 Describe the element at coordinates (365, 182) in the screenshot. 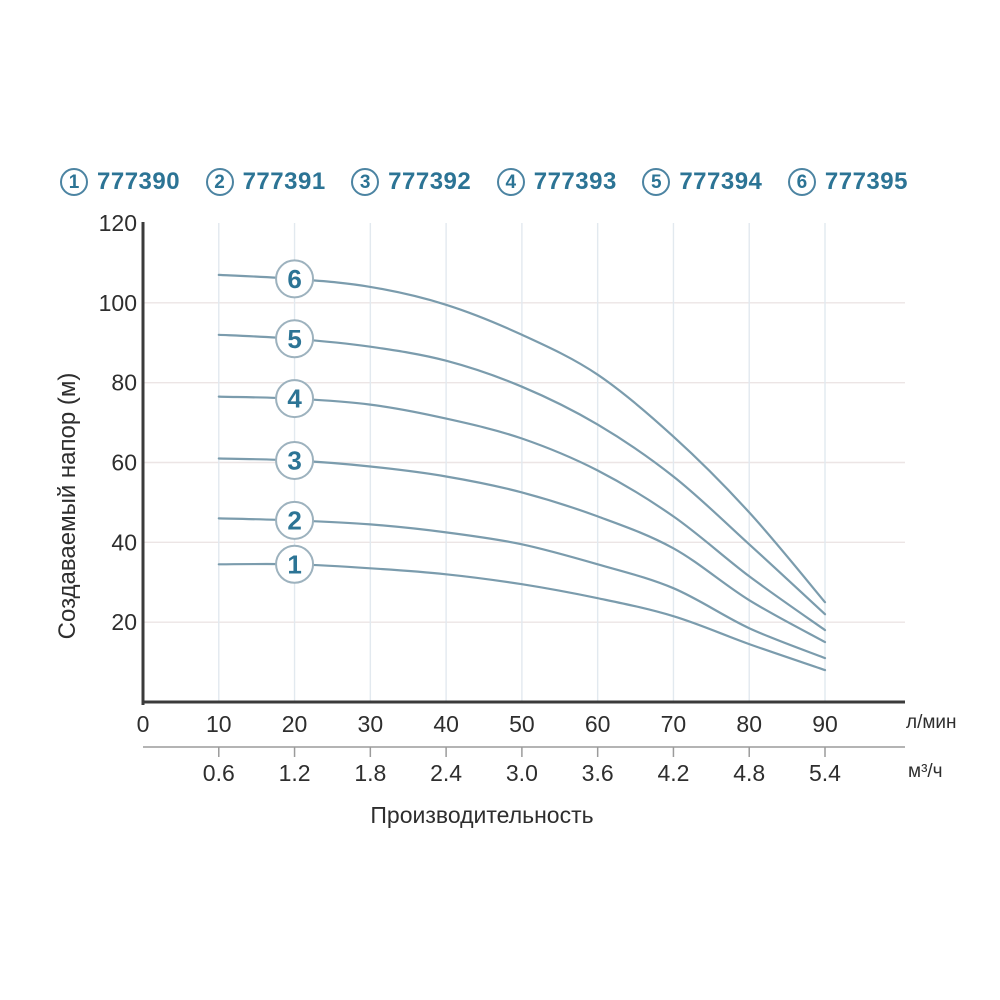

I see `legend-index-badge-3: 3` at that location.